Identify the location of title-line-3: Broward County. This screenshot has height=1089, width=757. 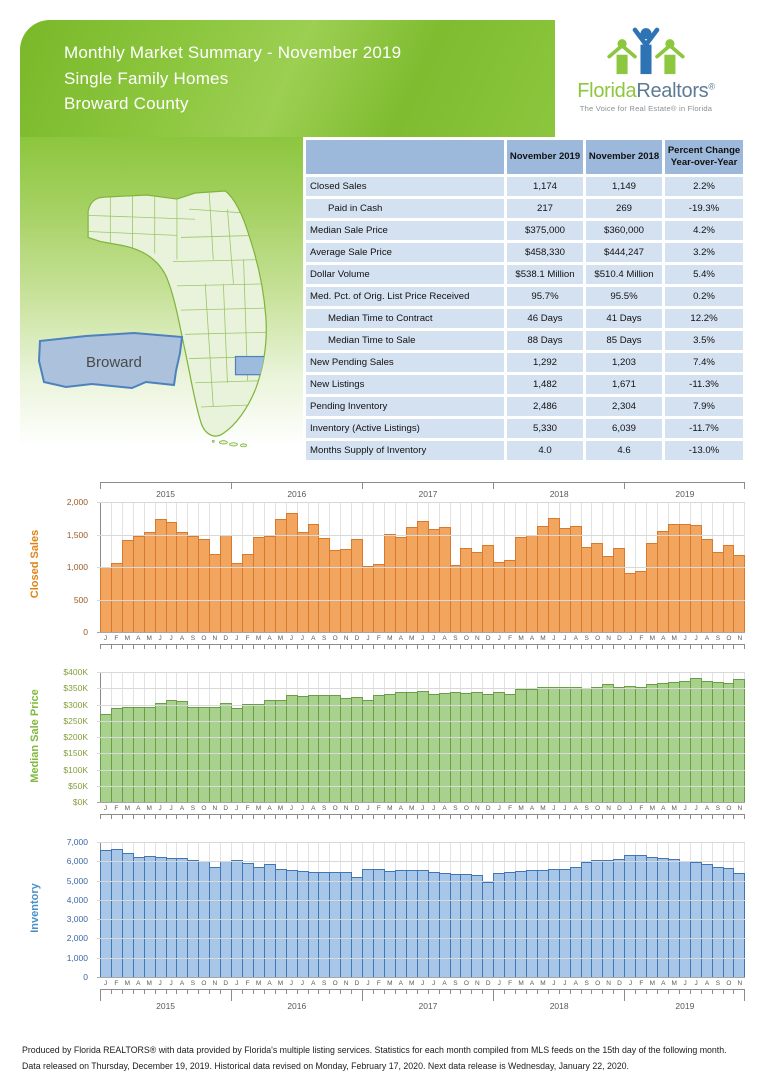
(126, 103).